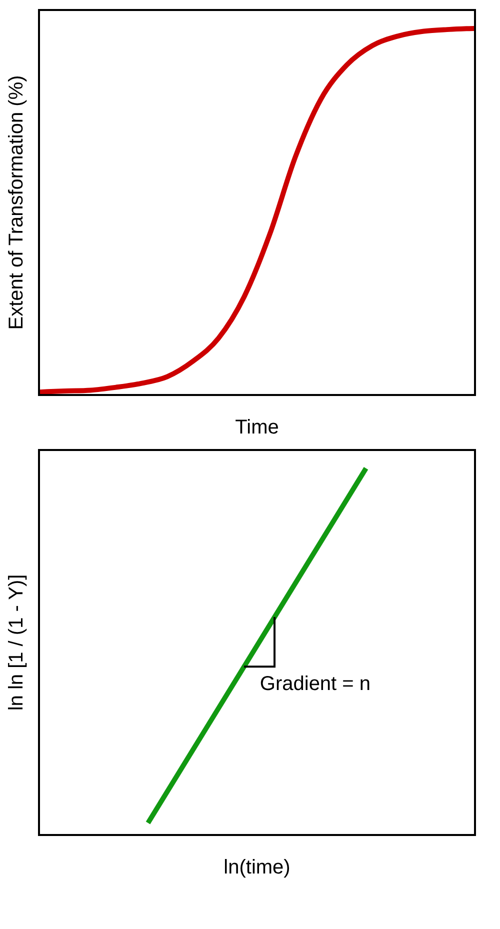 The width and height of the screenshot is (500, 929). Describe the element at coordinates (257, 427) in the screenshot. I see `x-axis-title: Time` at that location.